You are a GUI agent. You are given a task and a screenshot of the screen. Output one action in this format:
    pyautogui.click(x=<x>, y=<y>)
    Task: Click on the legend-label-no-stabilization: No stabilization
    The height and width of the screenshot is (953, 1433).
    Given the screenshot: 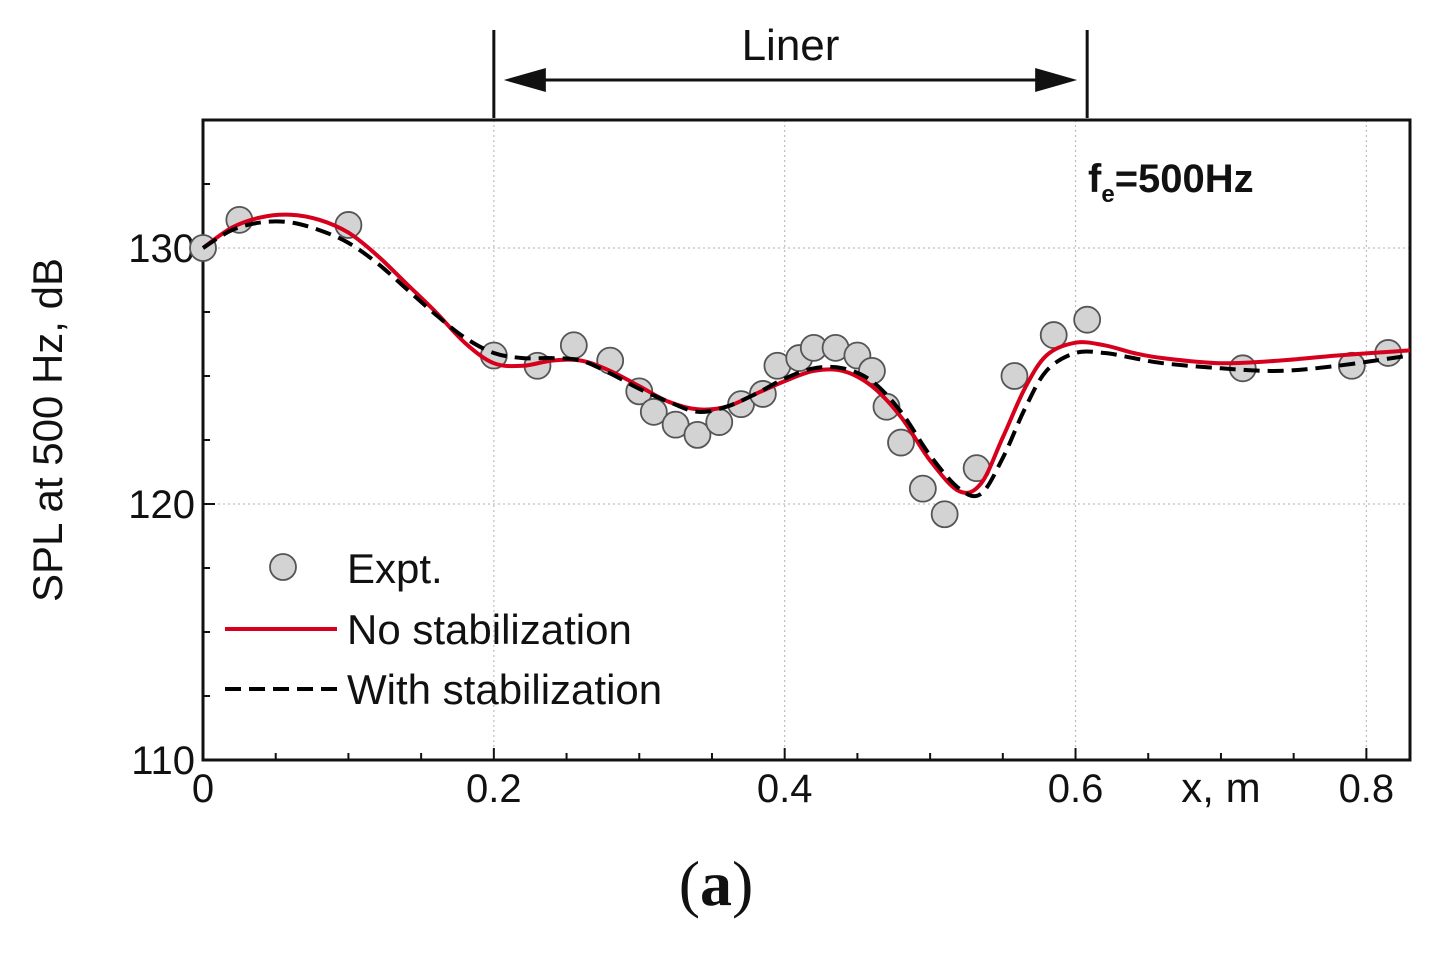 What is the action you would take?
    pyautogui.click(x=489, y=629)
    